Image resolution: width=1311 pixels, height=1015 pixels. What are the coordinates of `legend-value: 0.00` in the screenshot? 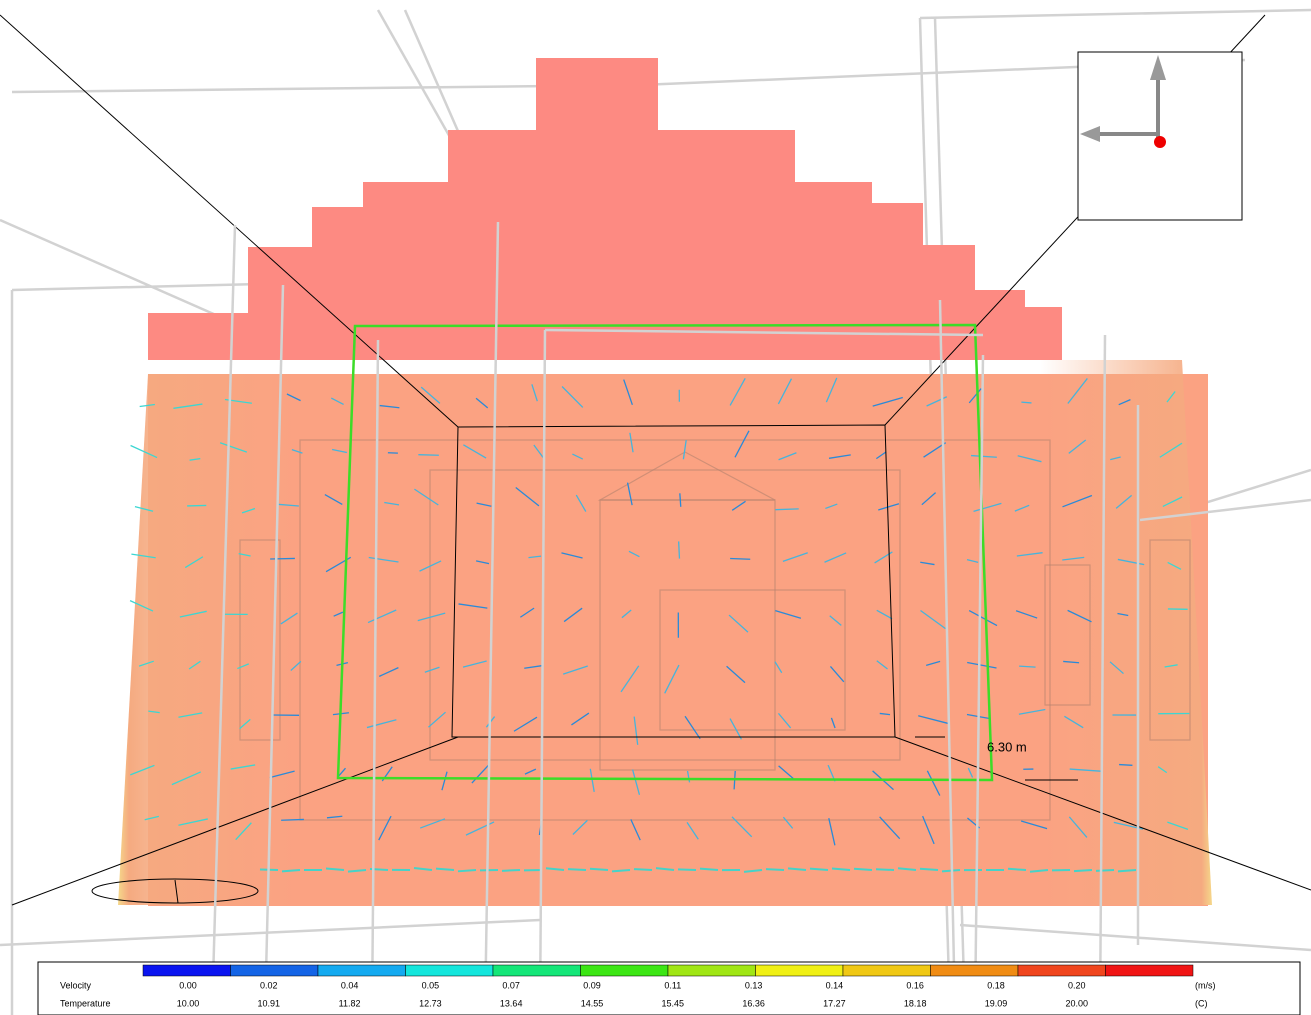 It's located at (188, 985).